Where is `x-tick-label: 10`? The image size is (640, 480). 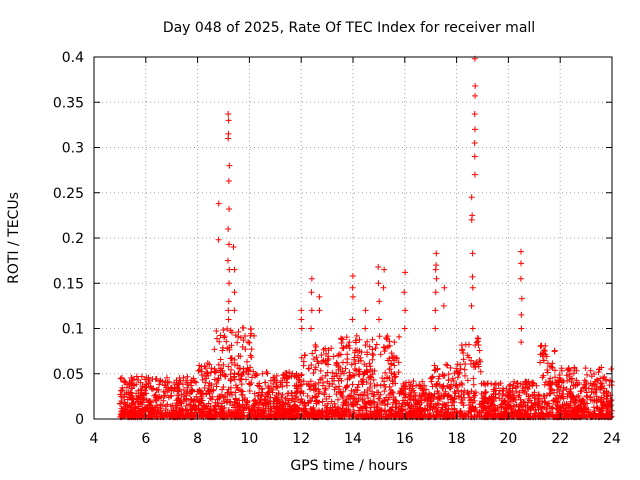
x-tick-label: 10 is located at coordinates (249, 439).